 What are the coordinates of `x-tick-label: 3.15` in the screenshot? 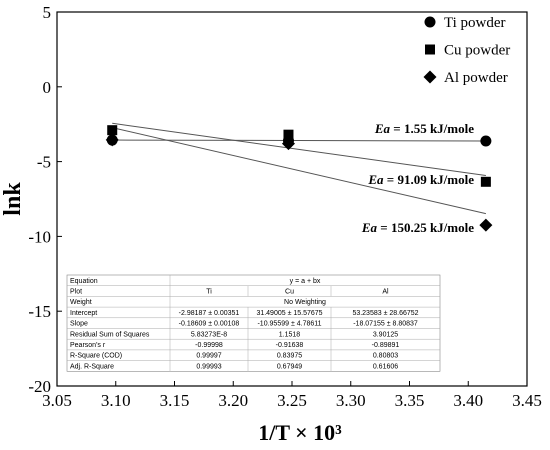 It's located at (175, 400).